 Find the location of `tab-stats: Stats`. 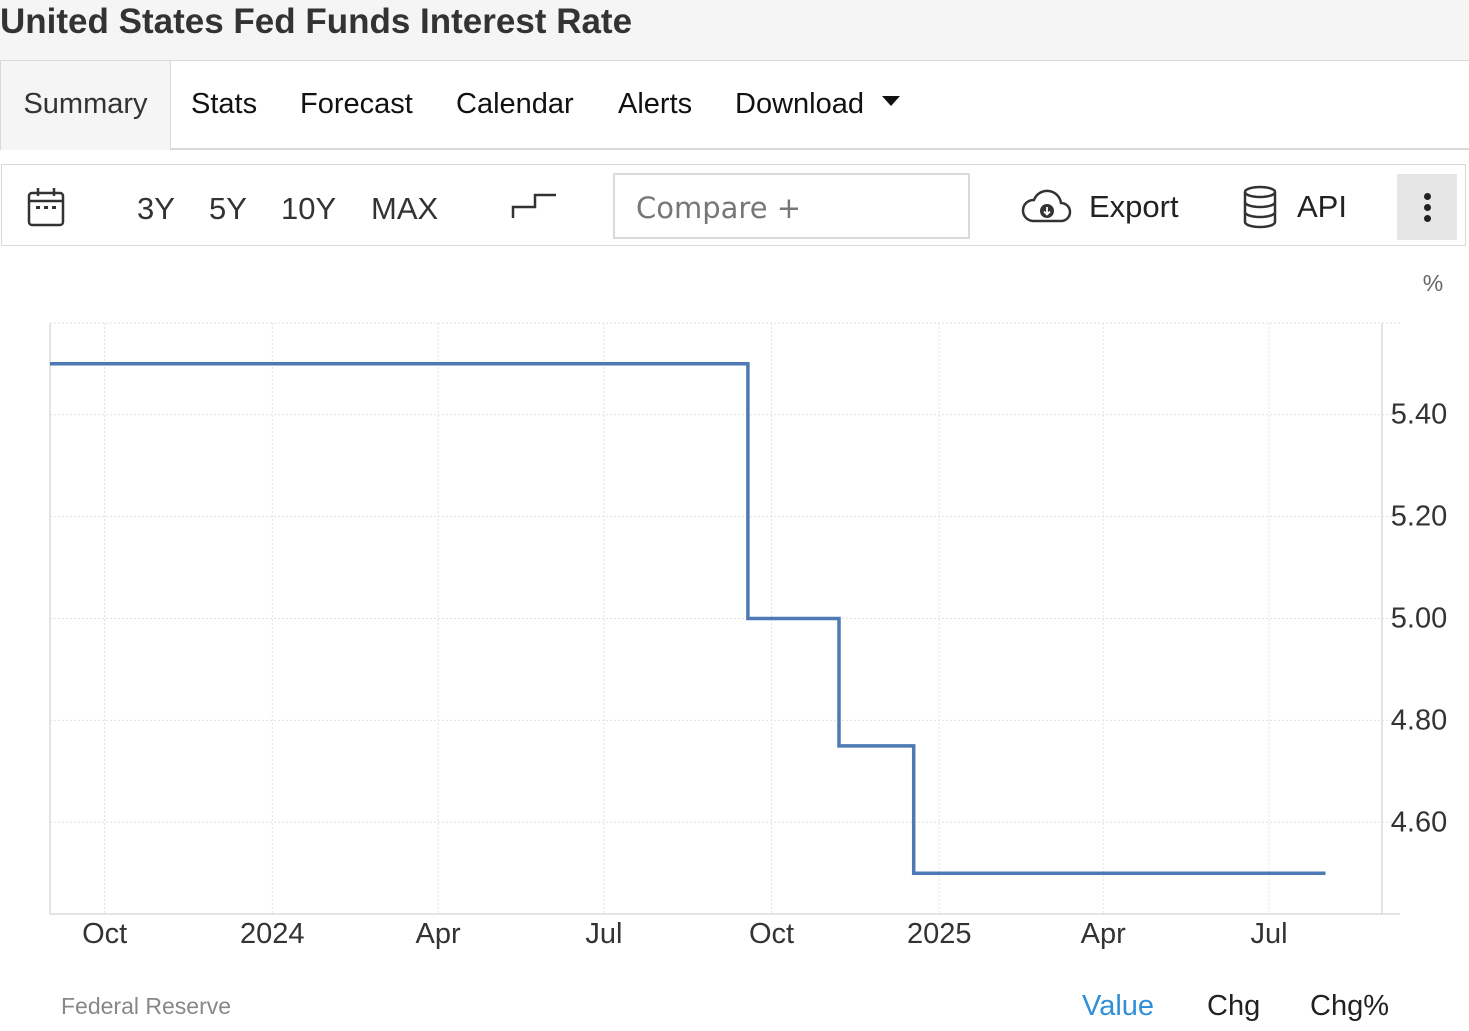

tab-stats: Stats is located at coordinates (224, 104).